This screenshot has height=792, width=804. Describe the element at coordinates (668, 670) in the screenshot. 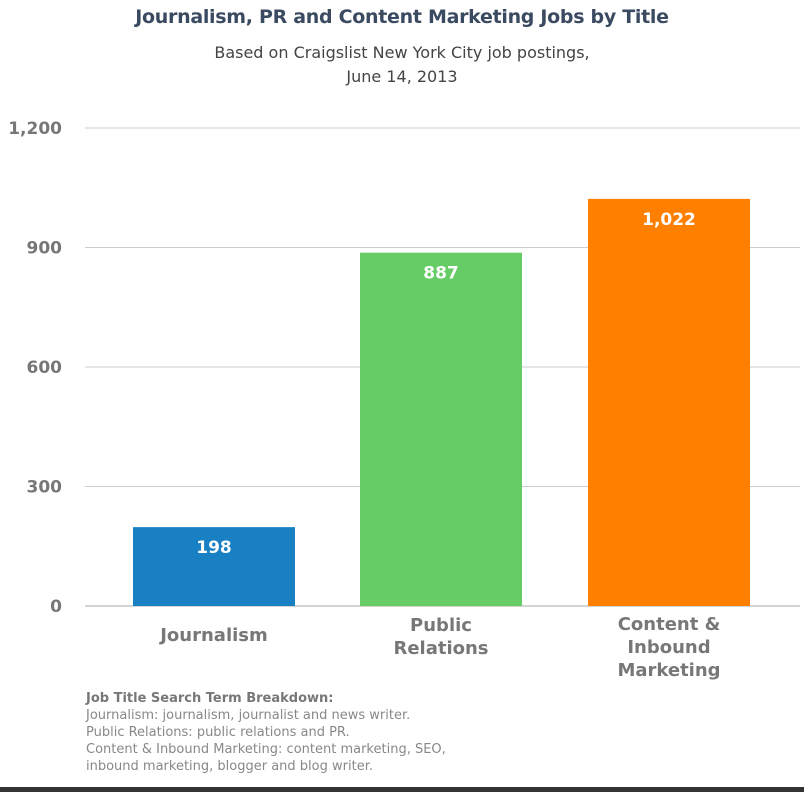

I see `x-tick-label: Marketing` at that location.